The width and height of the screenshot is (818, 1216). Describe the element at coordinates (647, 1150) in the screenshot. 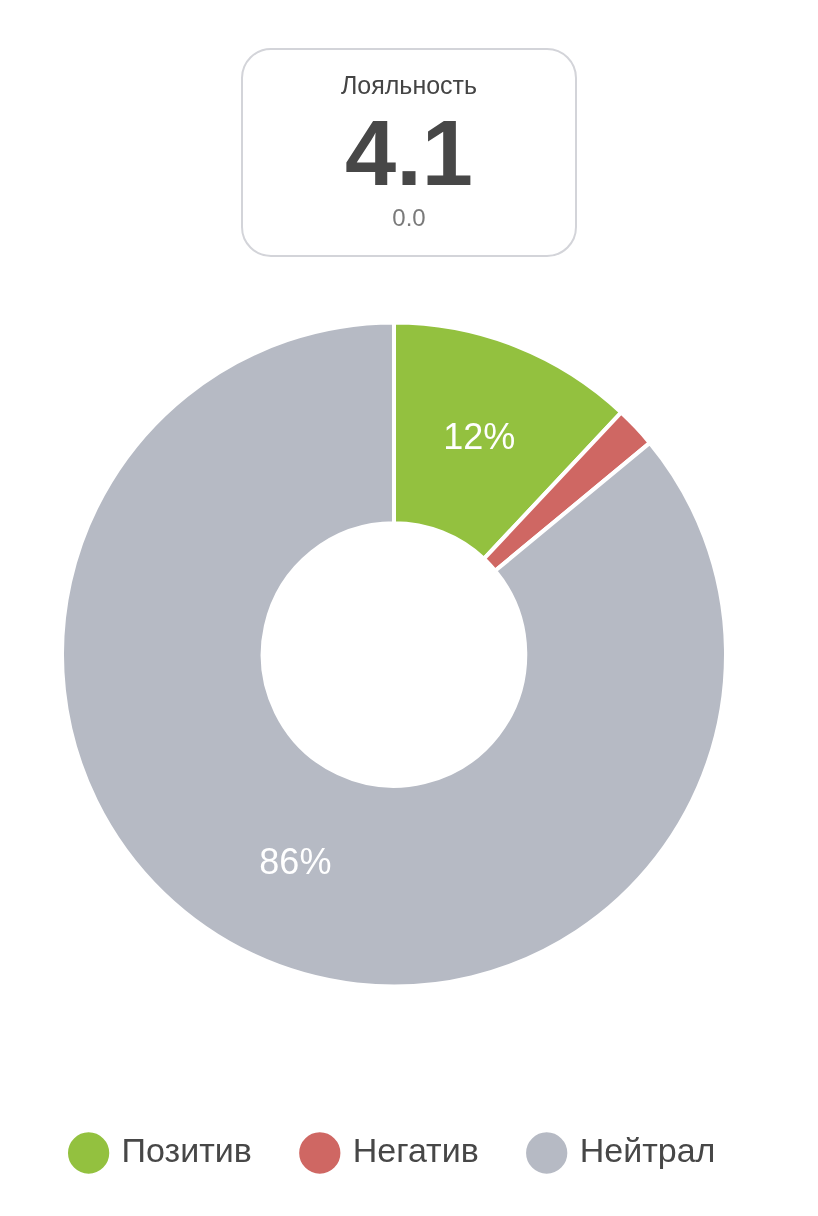

I see `legend-label: Нейтрал` at that location.